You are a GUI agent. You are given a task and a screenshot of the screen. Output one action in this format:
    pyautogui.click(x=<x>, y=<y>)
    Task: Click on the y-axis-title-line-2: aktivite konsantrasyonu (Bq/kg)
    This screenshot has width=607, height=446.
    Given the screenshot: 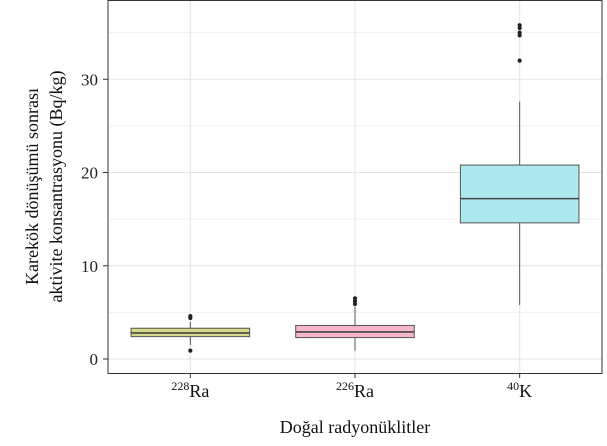 What is the action you would take?
    pyautogui.click(x=56, y=187)
    